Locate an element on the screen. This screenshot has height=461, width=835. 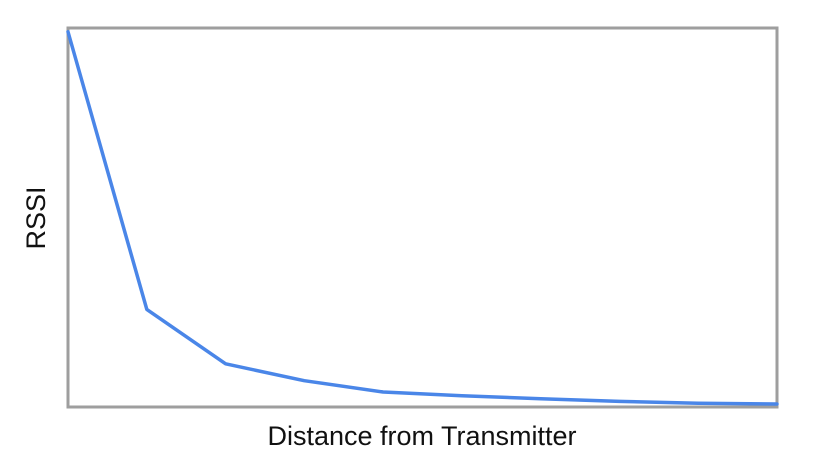
x-axis-label: Distance from Transmitter is located at coordinates (421, 436).